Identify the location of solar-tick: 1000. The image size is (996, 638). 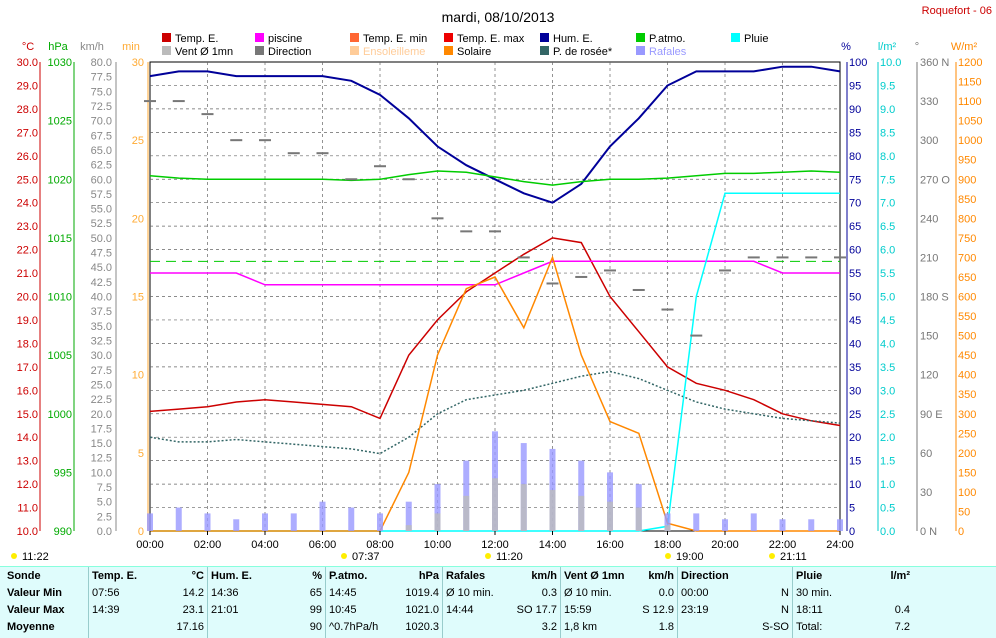
(970, 141).